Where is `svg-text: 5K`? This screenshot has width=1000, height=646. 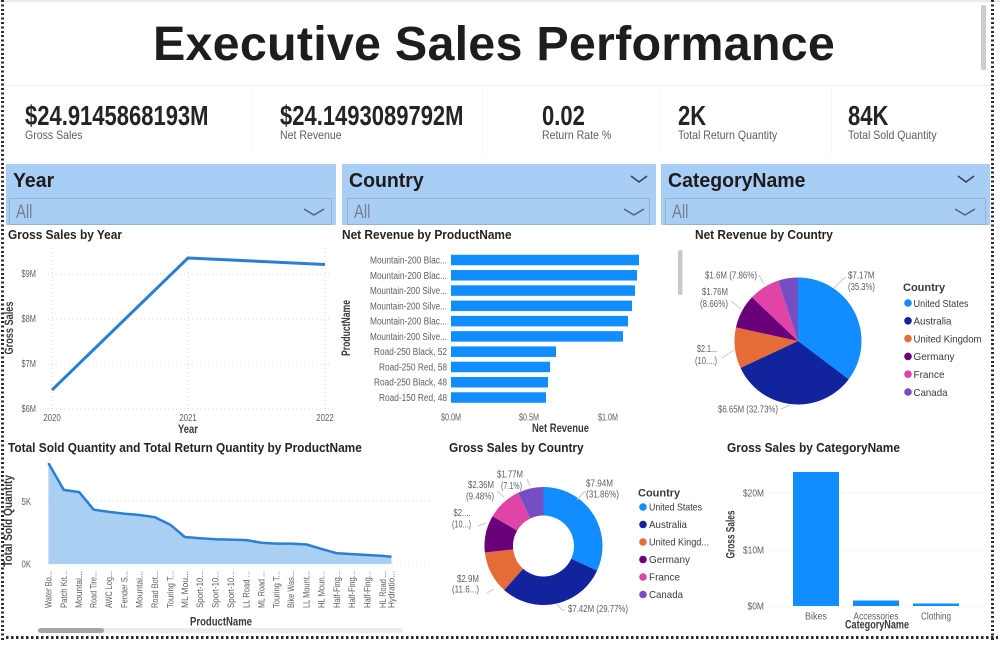
svg-text: 5K is located at coordinates (27, 502).